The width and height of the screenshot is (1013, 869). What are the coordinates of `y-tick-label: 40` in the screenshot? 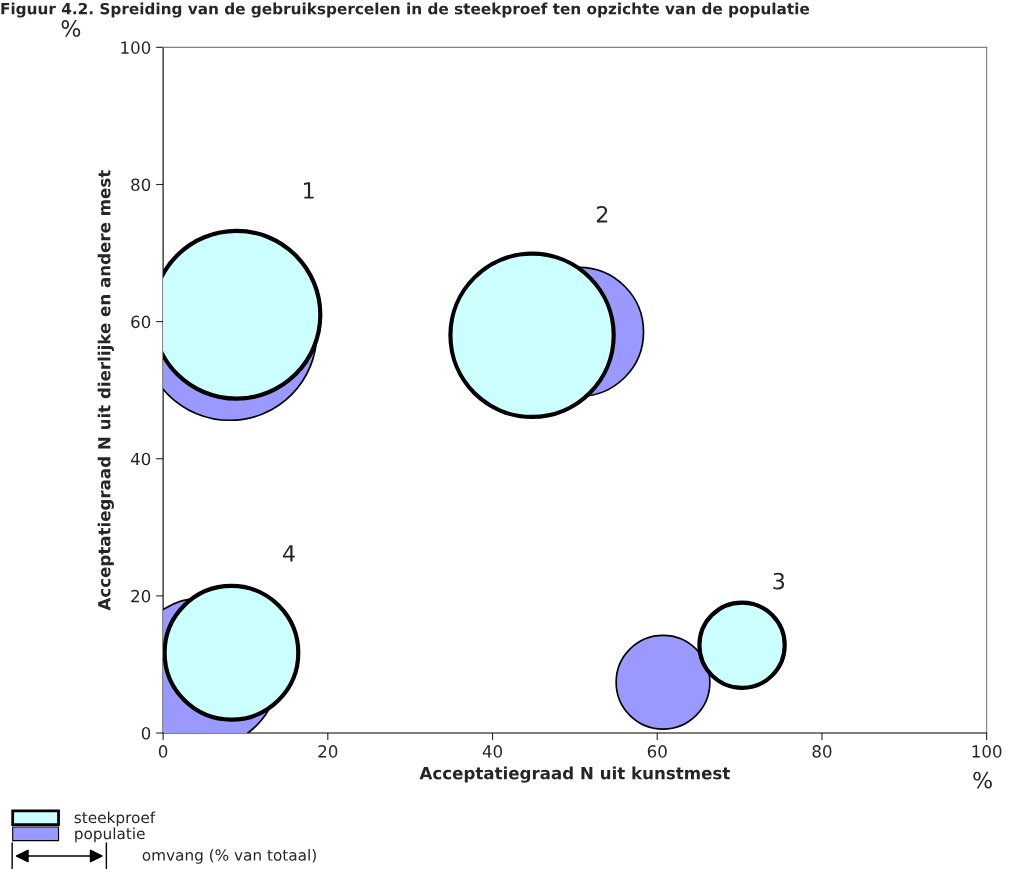 It's located at (140, 459).